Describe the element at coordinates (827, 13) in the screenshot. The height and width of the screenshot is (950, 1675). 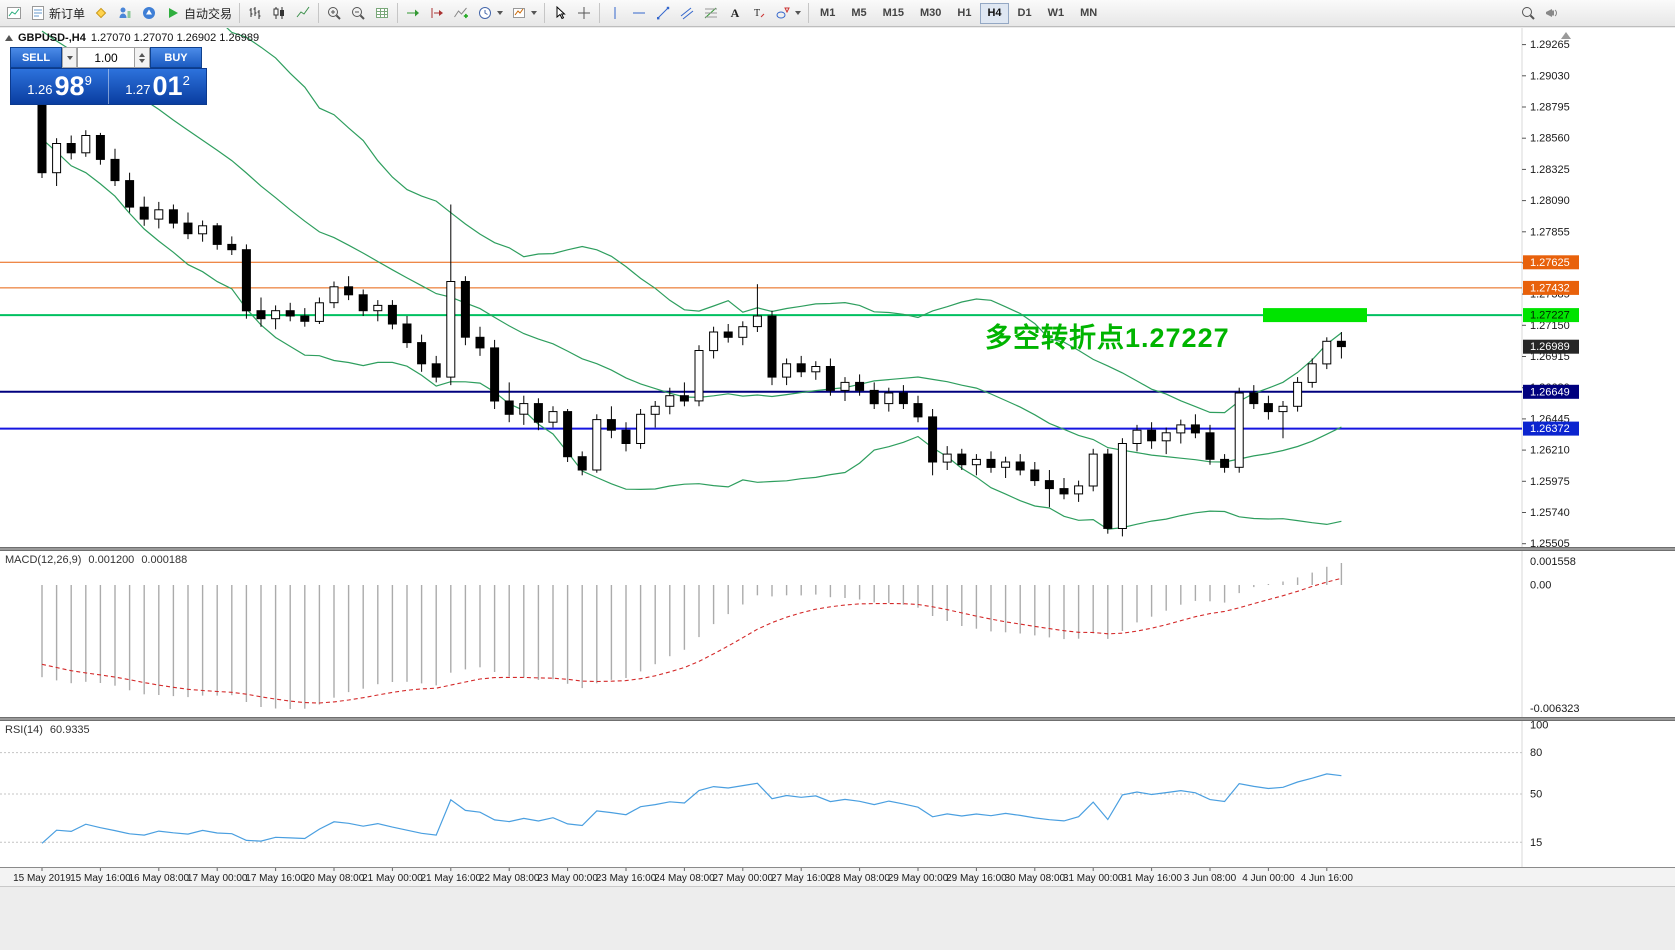
I see `timeframe-M1: M1` at that location.